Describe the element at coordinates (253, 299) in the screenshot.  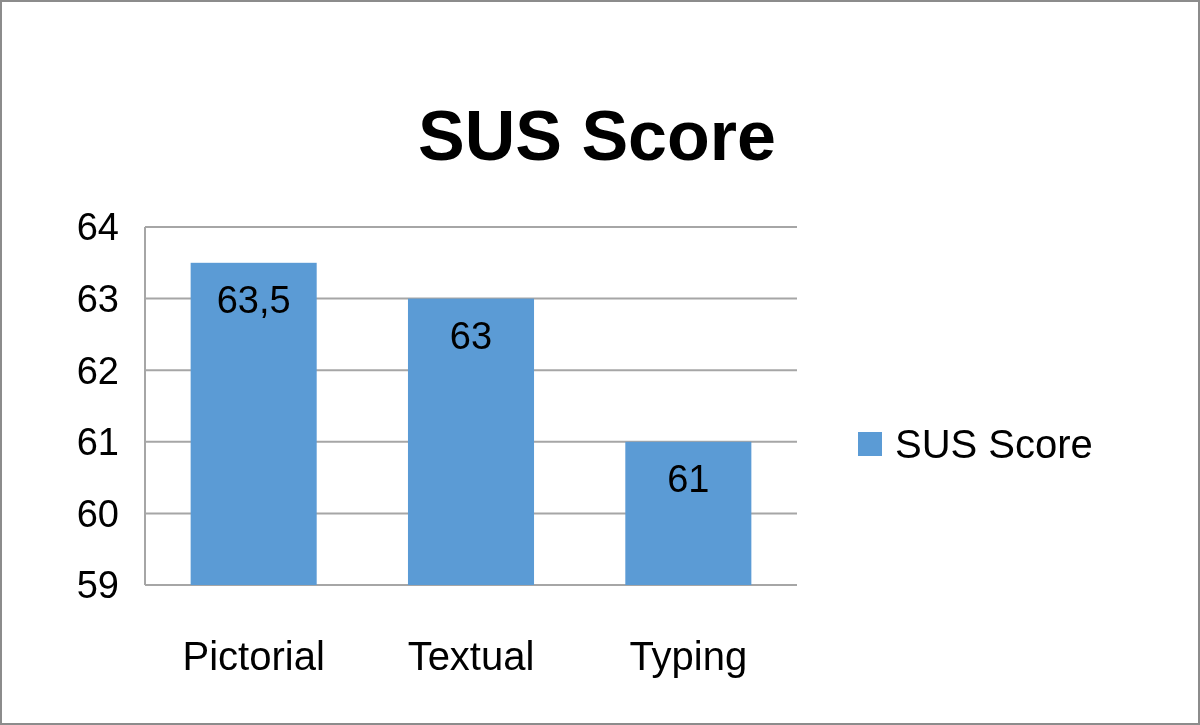
I see `data-label: 63,5` at that location.